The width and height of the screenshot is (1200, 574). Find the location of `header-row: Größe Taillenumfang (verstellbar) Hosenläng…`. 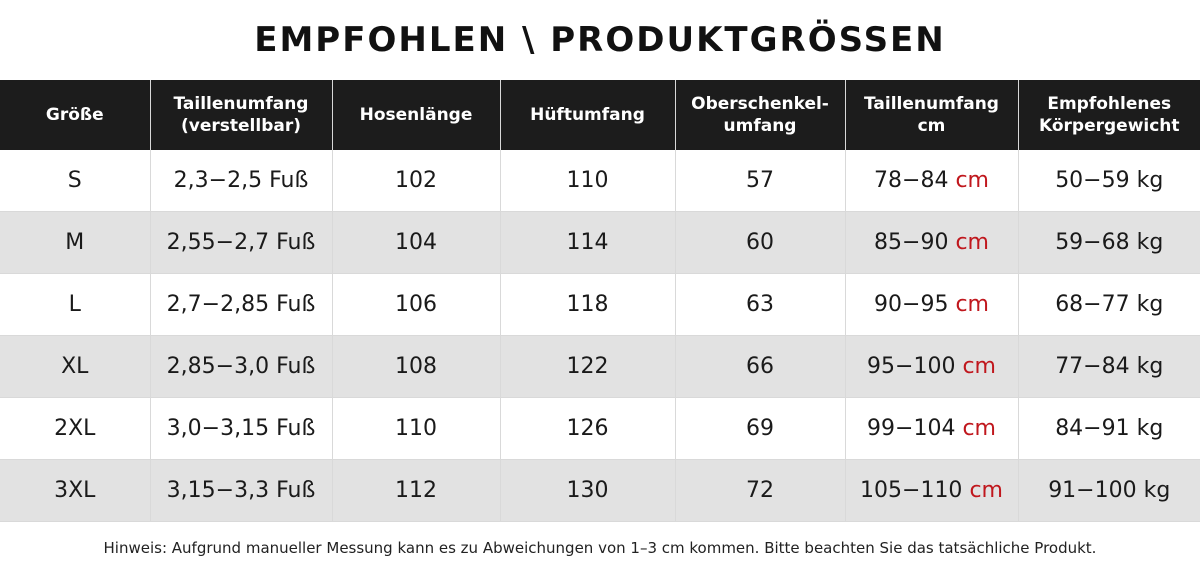

header-row: Größe Taillenumfang (verstellbar) Hosenläng… is located at coordinates (600, 115).